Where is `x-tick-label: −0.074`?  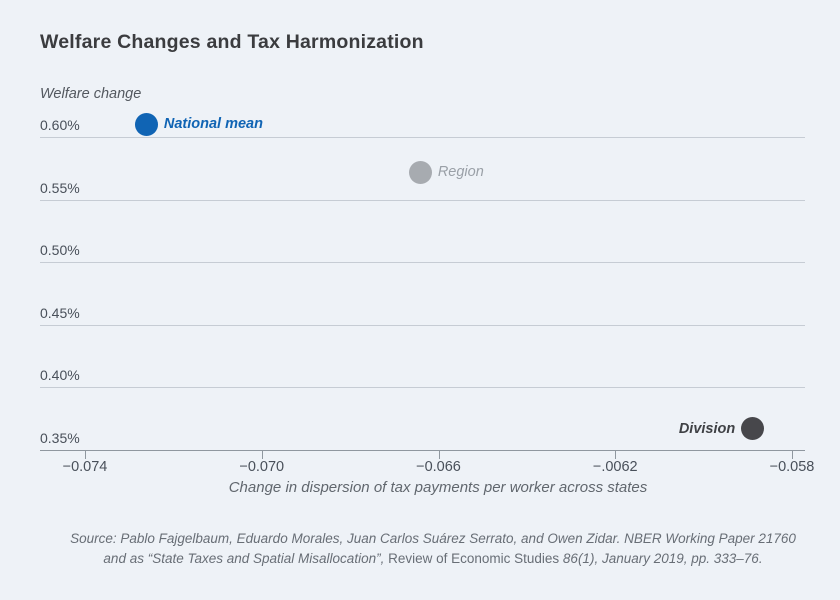
x-tick-label: −0.074 is located at coordinates (85, 467).